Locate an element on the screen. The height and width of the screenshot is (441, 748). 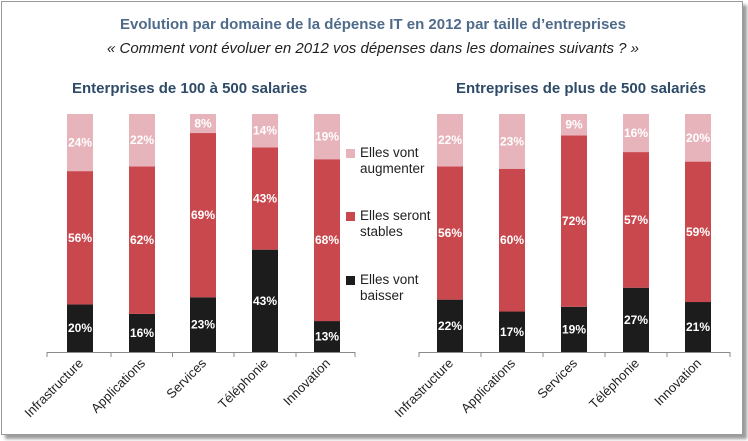
data-label-stables: 69% is located at coordinates (203, 215).